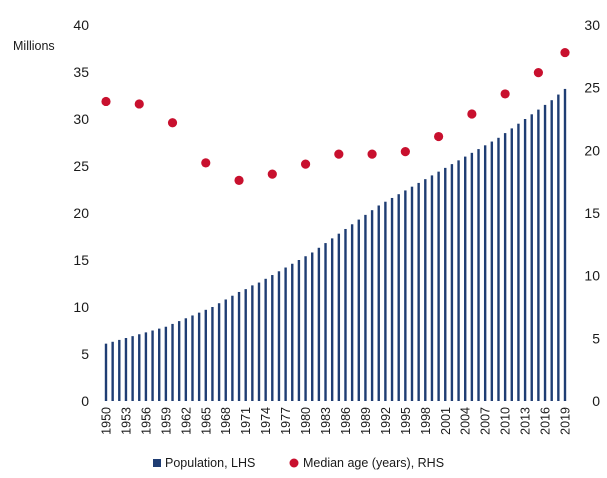 The width and height of the screenshot is (607, 478). What do you see at coordinates (386, 421) in the screenshot?
I see `x-axis-tick-label: 1992` at bounding box center [386, 421].